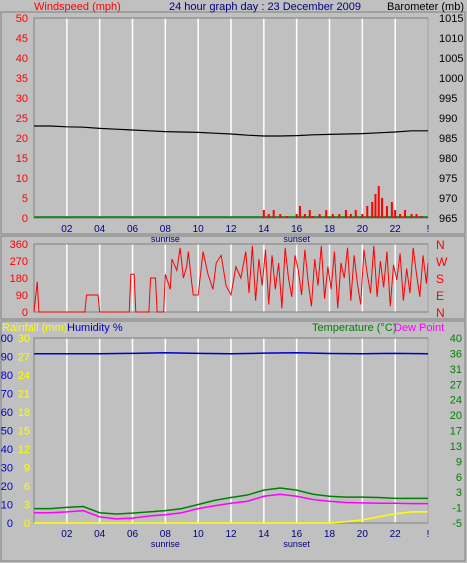  What do you see at coordinates (24, 450) in the screenshot?
I see `y-tick-label-rainfall: 12` at bounding box center [24, 450].